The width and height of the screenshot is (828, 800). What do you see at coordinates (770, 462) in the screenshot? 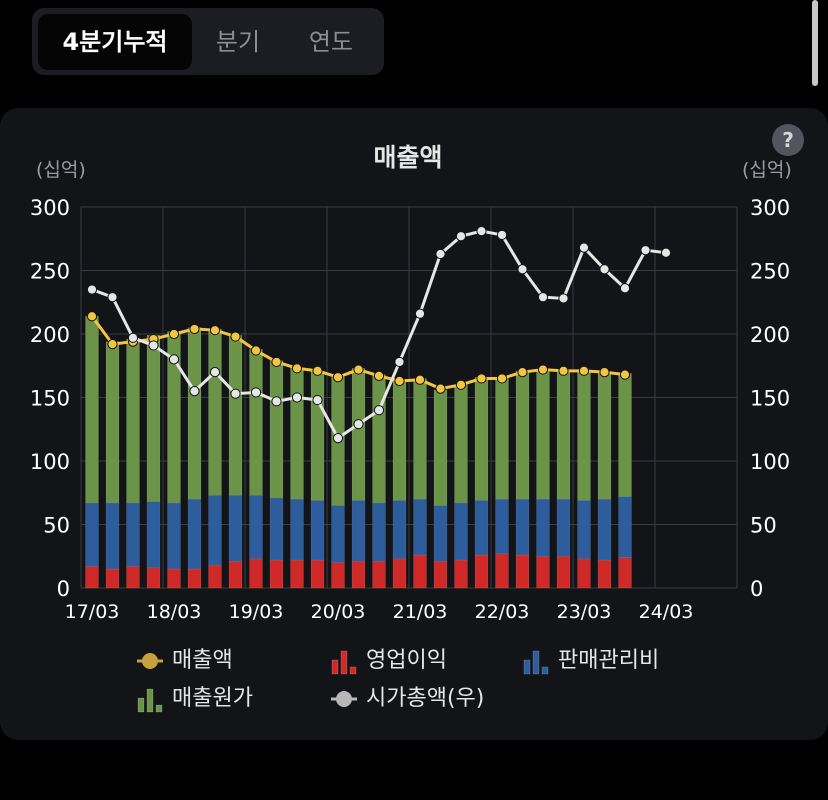
I see `y-tick-label-right: 100` at bounding box center [770, 462].